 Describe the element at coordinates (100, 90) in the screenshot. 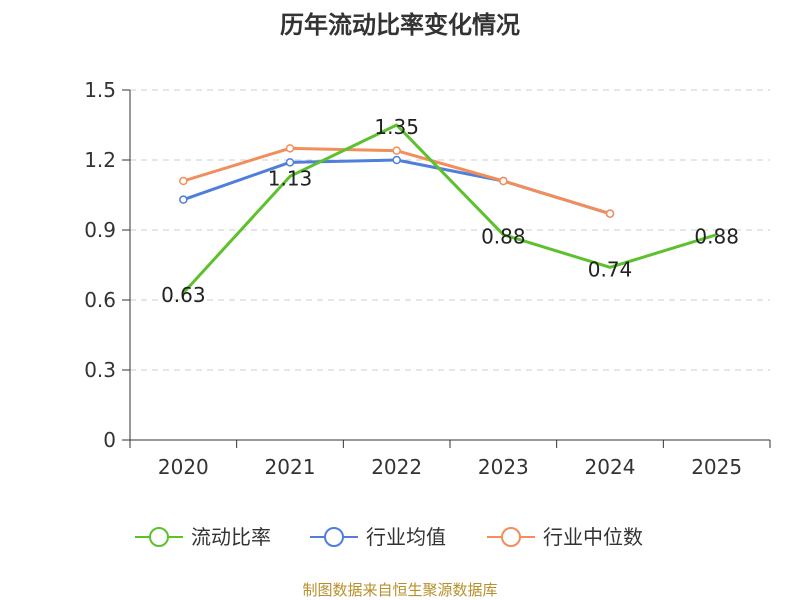

I see `y-tick-label: 1.5` at that location.